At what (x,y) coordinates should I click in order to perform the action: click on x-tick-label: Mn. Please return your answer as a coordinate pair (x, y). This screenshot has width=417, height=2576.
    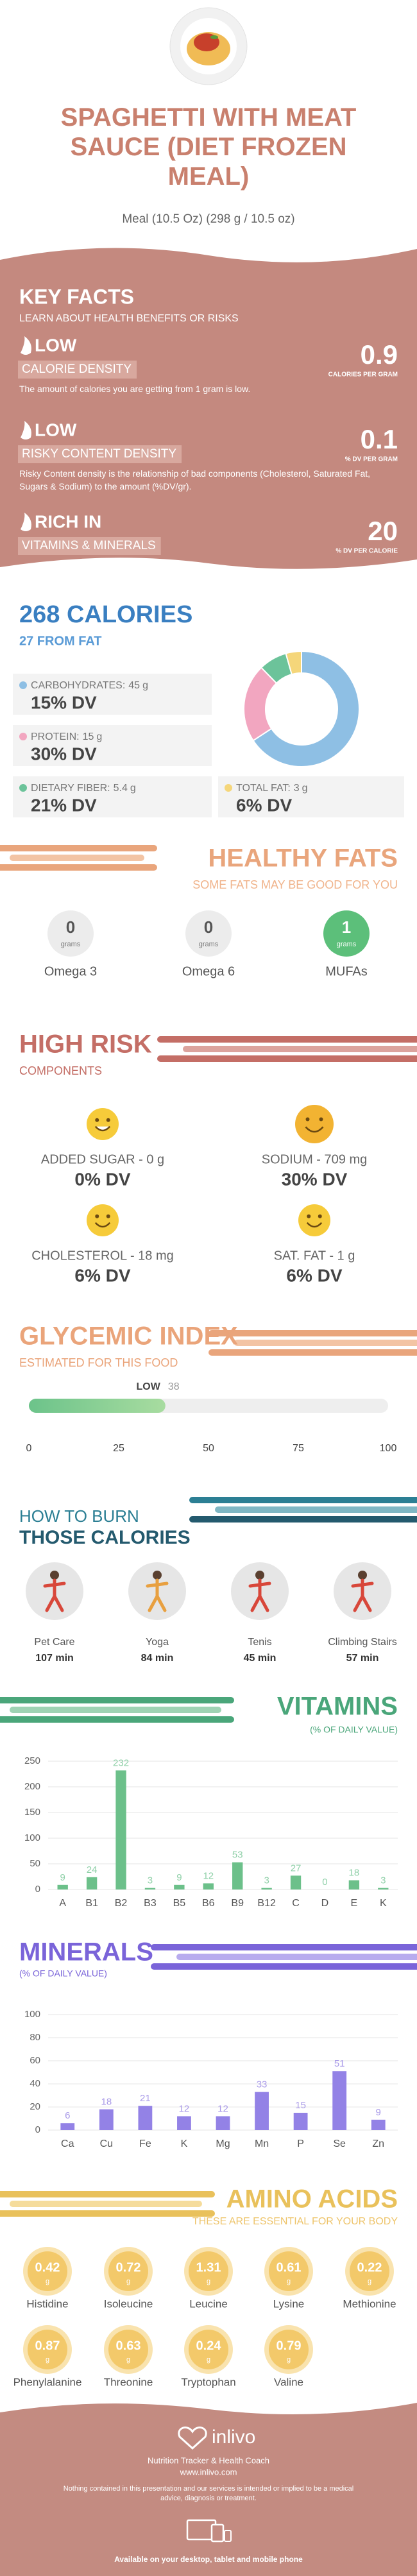
    Looking at the image, I should click on (262, 2143).